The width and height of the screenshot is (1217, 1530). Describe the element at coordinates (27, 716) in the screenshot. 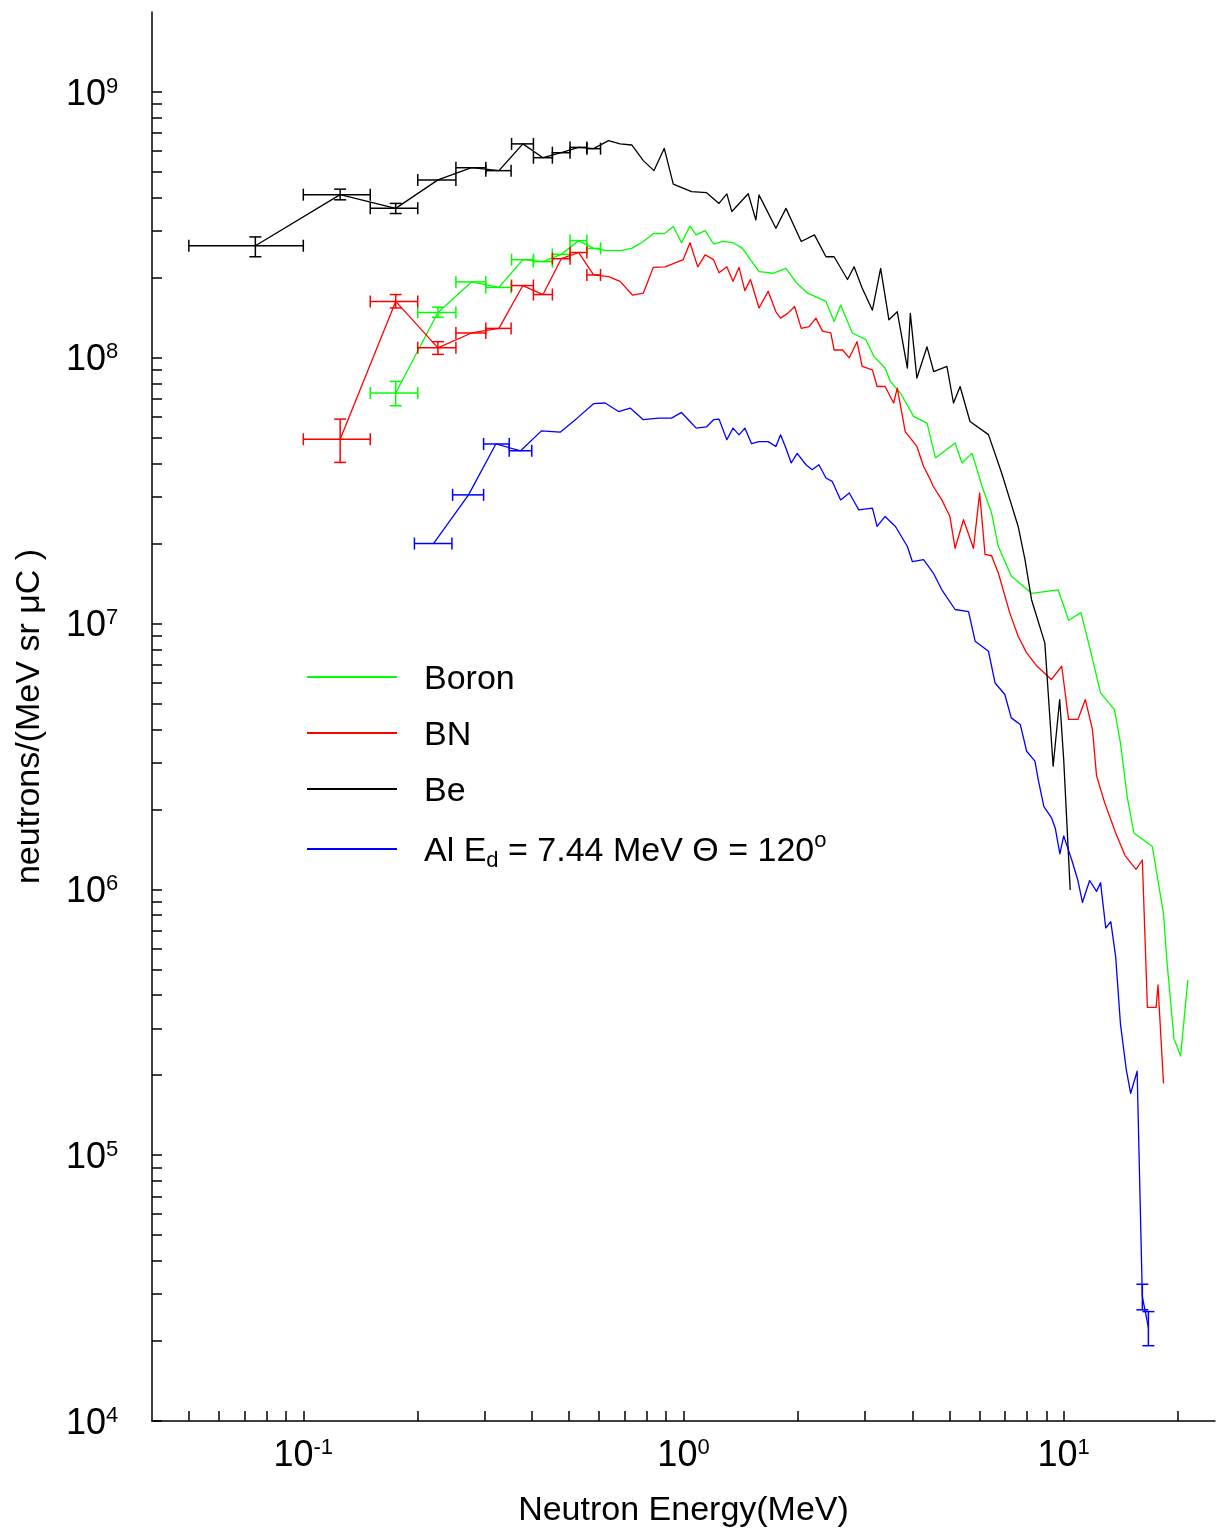

I see `y-axis-title: neutrons/(MeV sr μC )` at that location.